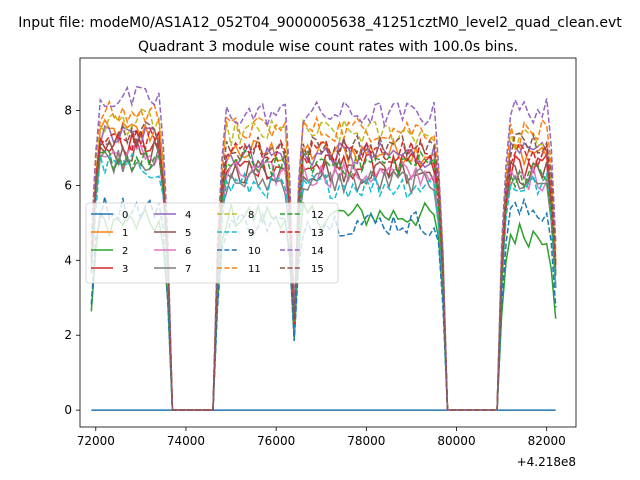  Describe the element at coordinates (125, 269) in the screenshot. I see `legend-label-3: 3` at that location.